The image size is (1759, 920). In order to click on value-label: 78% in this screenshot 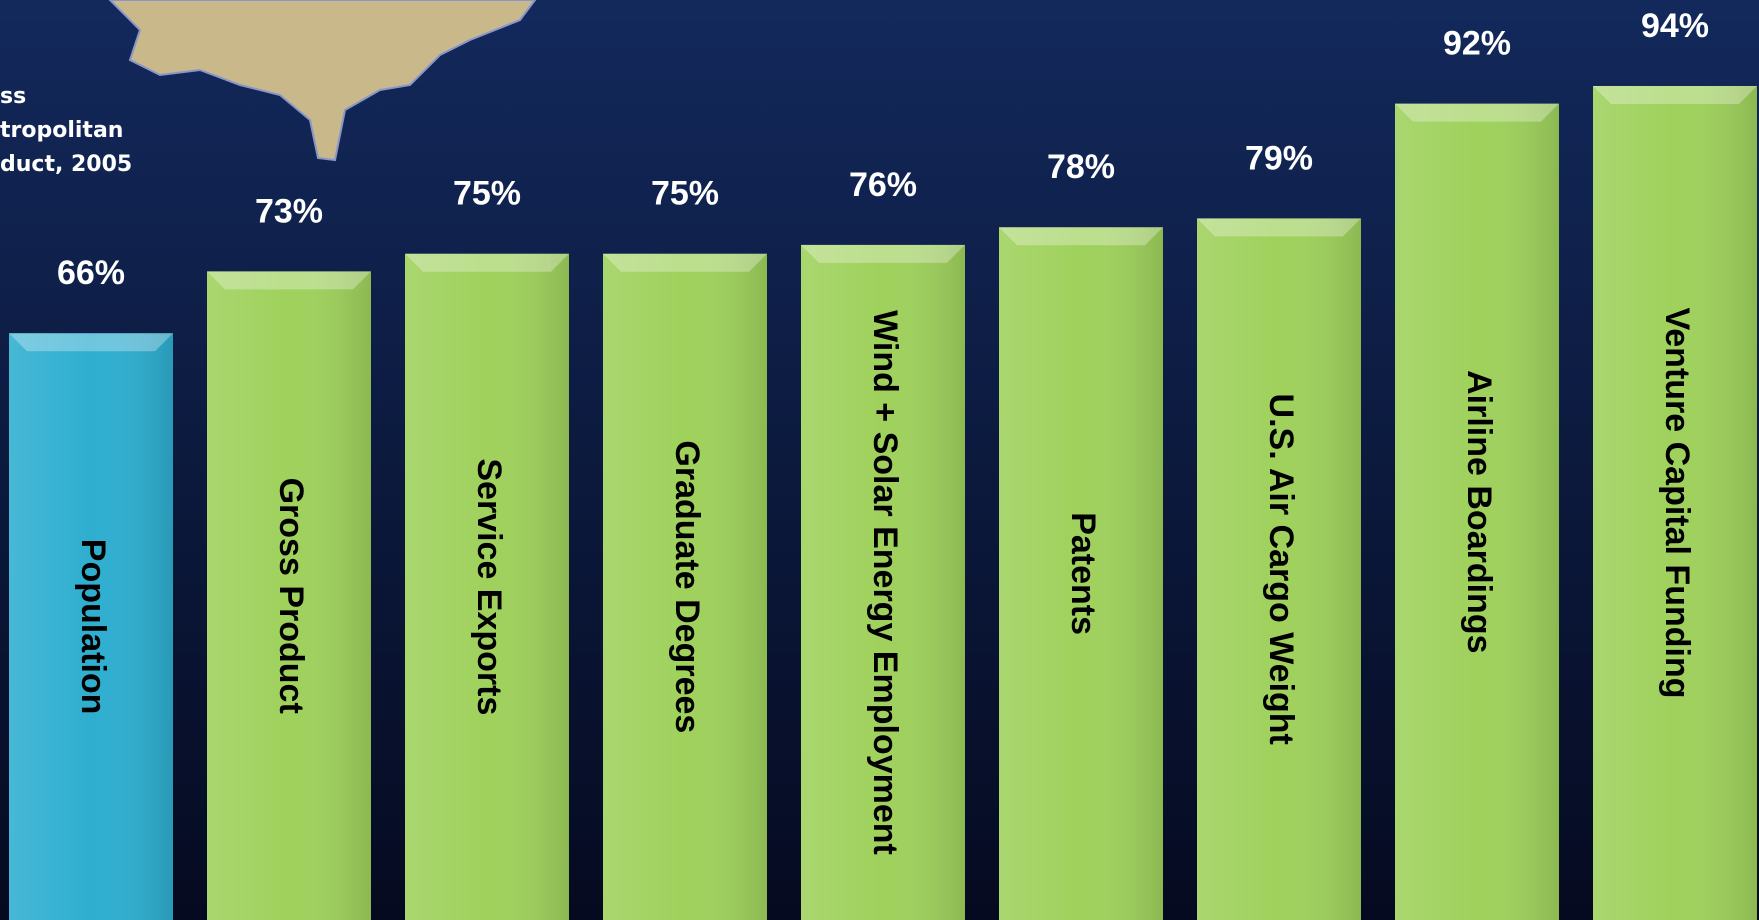, I will do `click(1081, 167)`.